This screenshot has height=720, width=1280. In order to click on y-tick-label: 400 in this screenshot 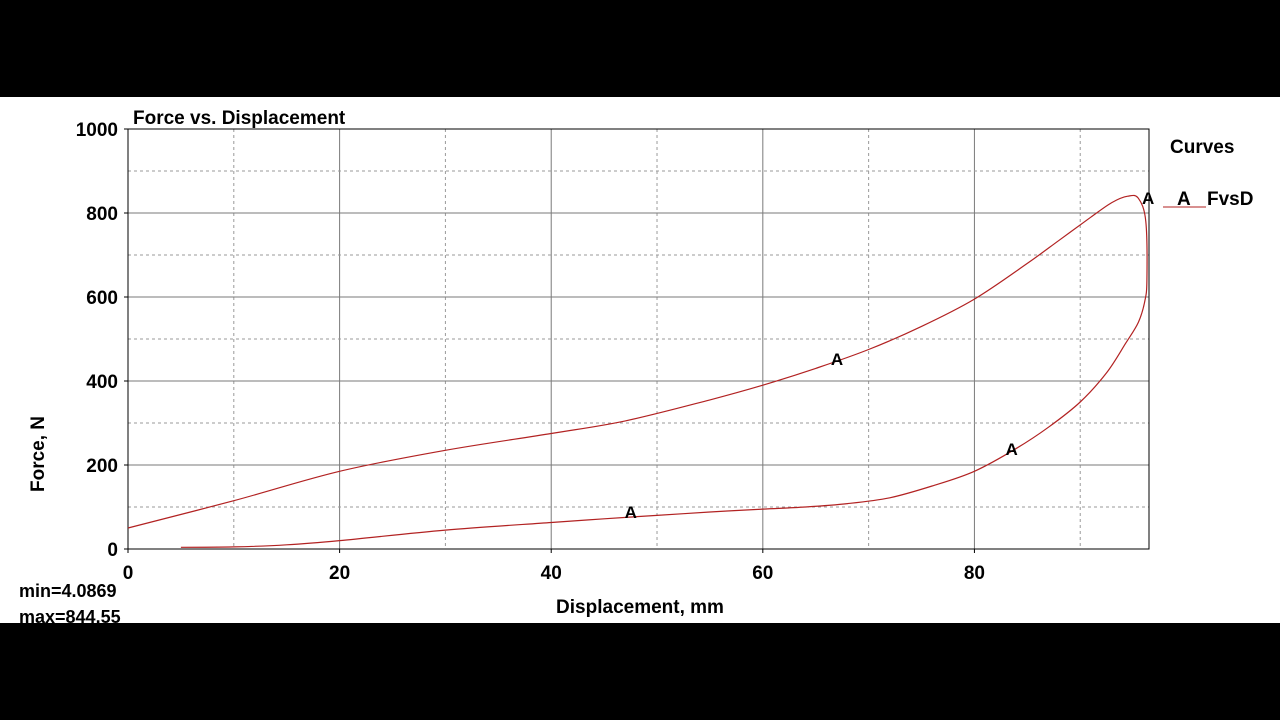, I will do `click(102, 382)`.